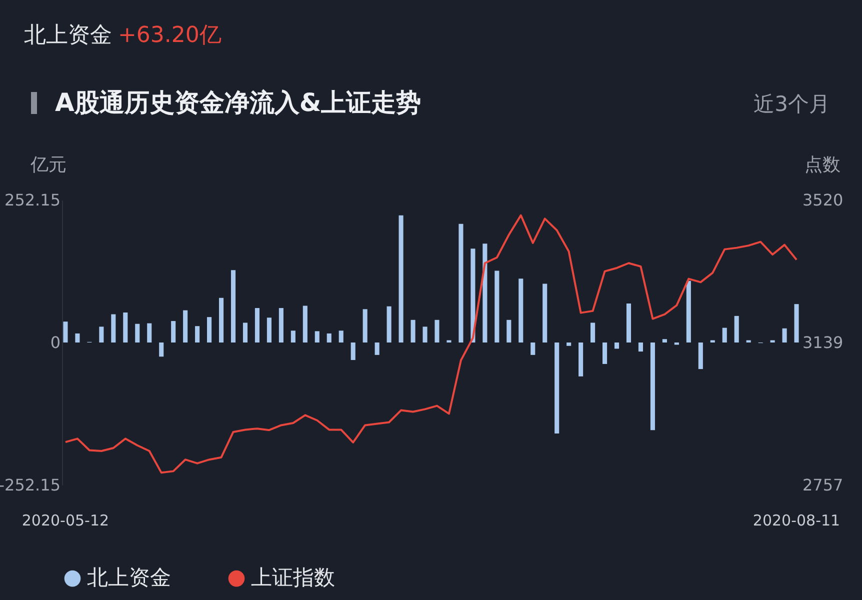 The image size is (862, 600). Describe the element at coordinates (796, 521) in the screenshot. I see `x-tick-label: 2020-08-11` at that location.